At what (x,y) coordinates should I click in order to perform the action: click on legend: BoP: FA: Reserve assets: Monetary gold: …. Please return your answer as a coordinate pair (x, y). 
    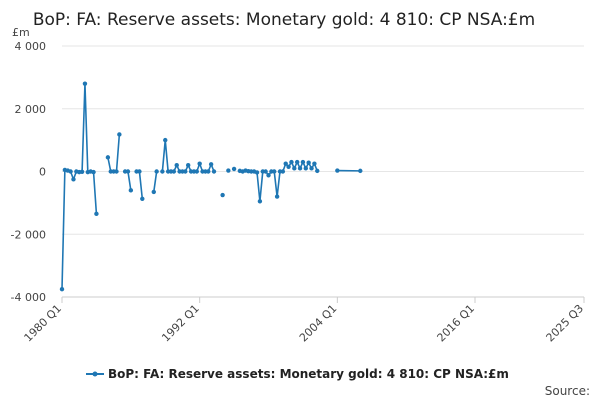
    Looking at the image, I should click on (297, 374).